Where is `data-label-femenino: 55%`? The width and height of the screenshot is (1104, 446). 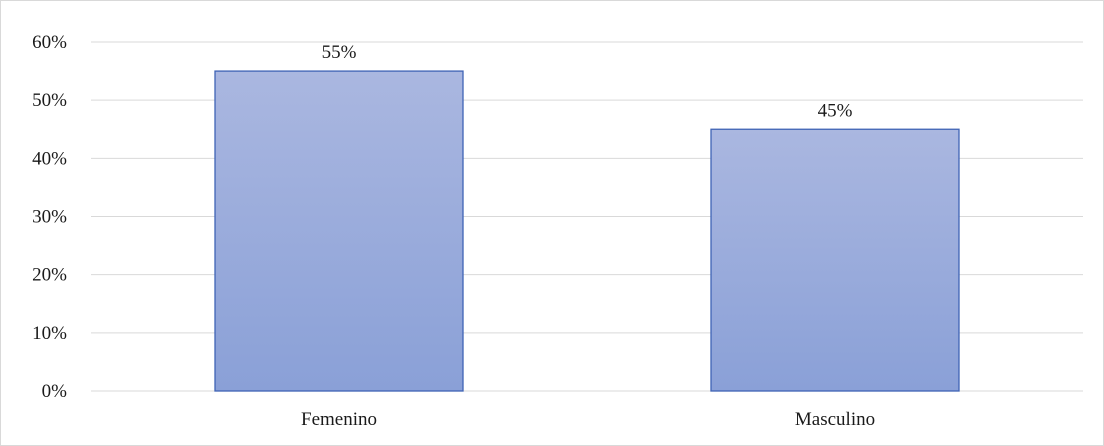
data-label-femenino: 55% is located at coordinates (339, 52).